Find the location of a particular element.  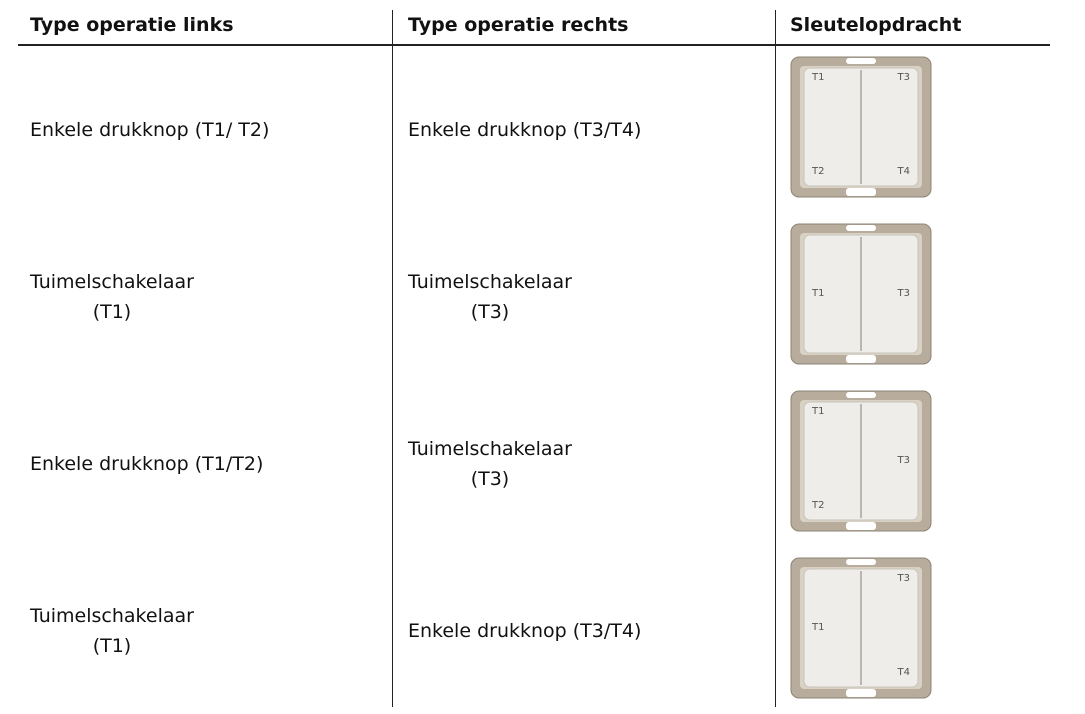

text-line: Enkele drukknop (T1/T2) is located at coordinates (147, 463).